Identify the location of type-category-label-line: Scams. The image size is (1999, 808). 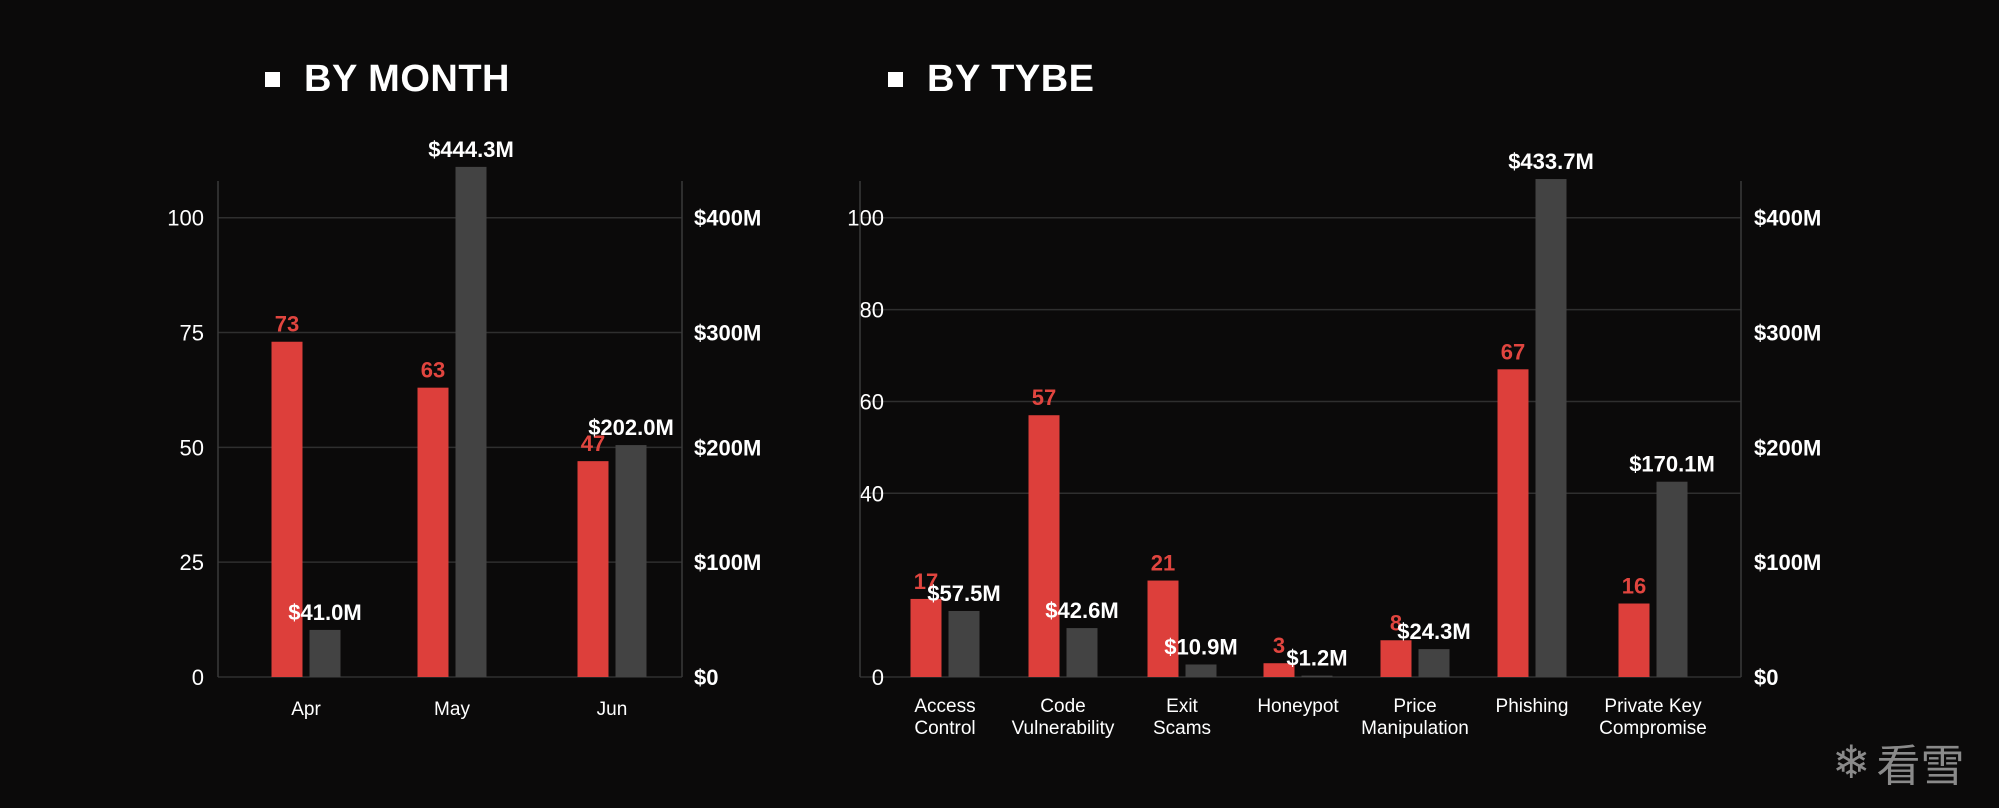
(1182, 728).